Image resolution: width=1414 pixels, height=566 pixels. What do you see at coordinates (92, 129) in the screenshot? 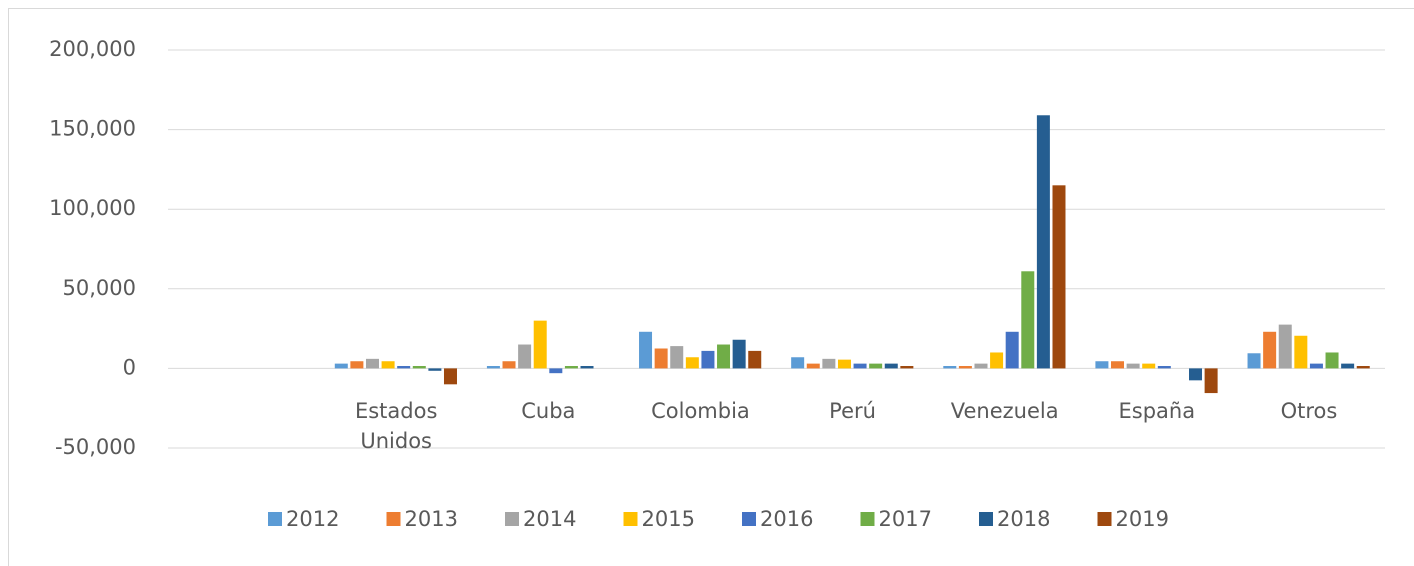
I see `y-tick-label: 150,000` at bounding box center [92, 129].